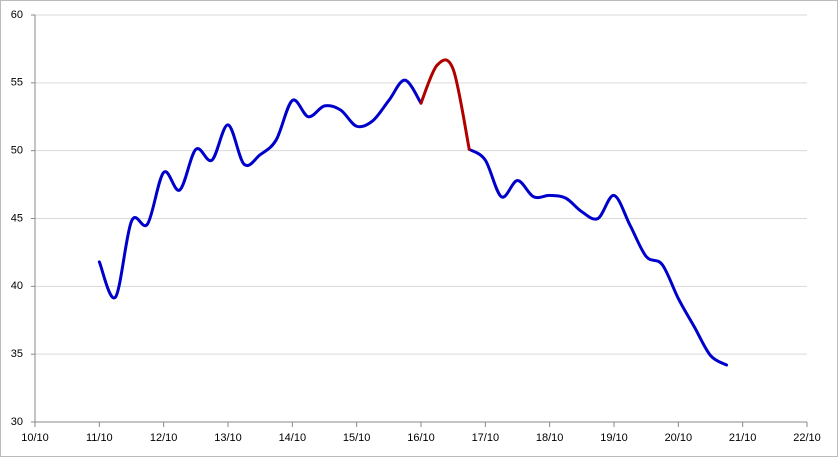  What do you see at coordinates (550, 438) in the screenshot?
I see `x-tick-label: 18/10` at bounding box center [550, 438].